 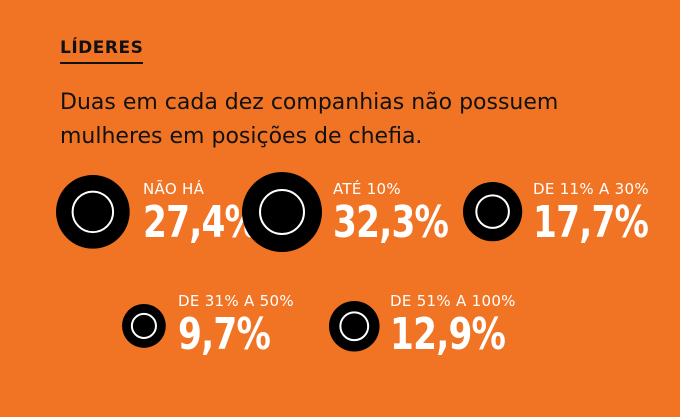 I want to click on bubble-ring-nao-ha, so click(x=93, y=212).